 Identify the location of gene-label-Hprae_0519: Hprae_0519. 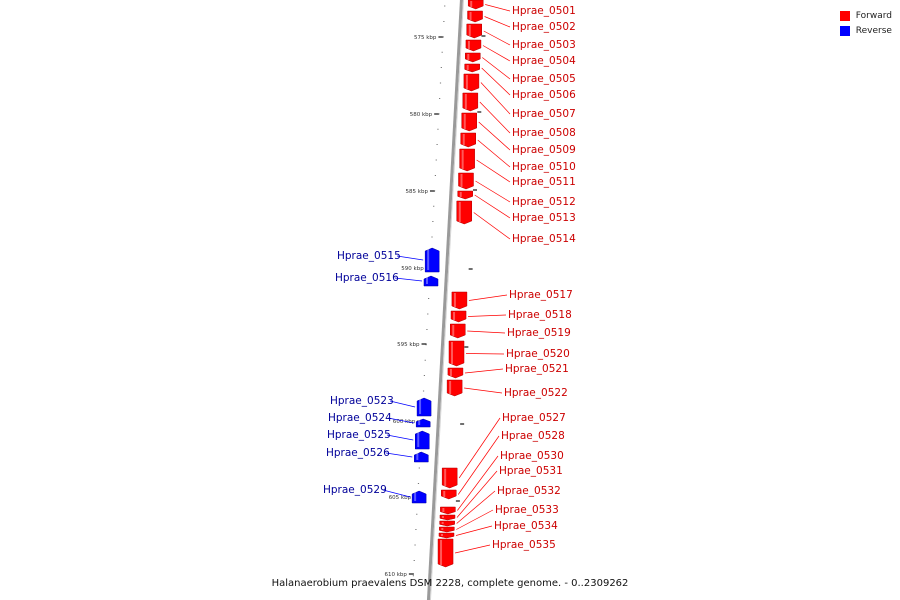
(539, 333).